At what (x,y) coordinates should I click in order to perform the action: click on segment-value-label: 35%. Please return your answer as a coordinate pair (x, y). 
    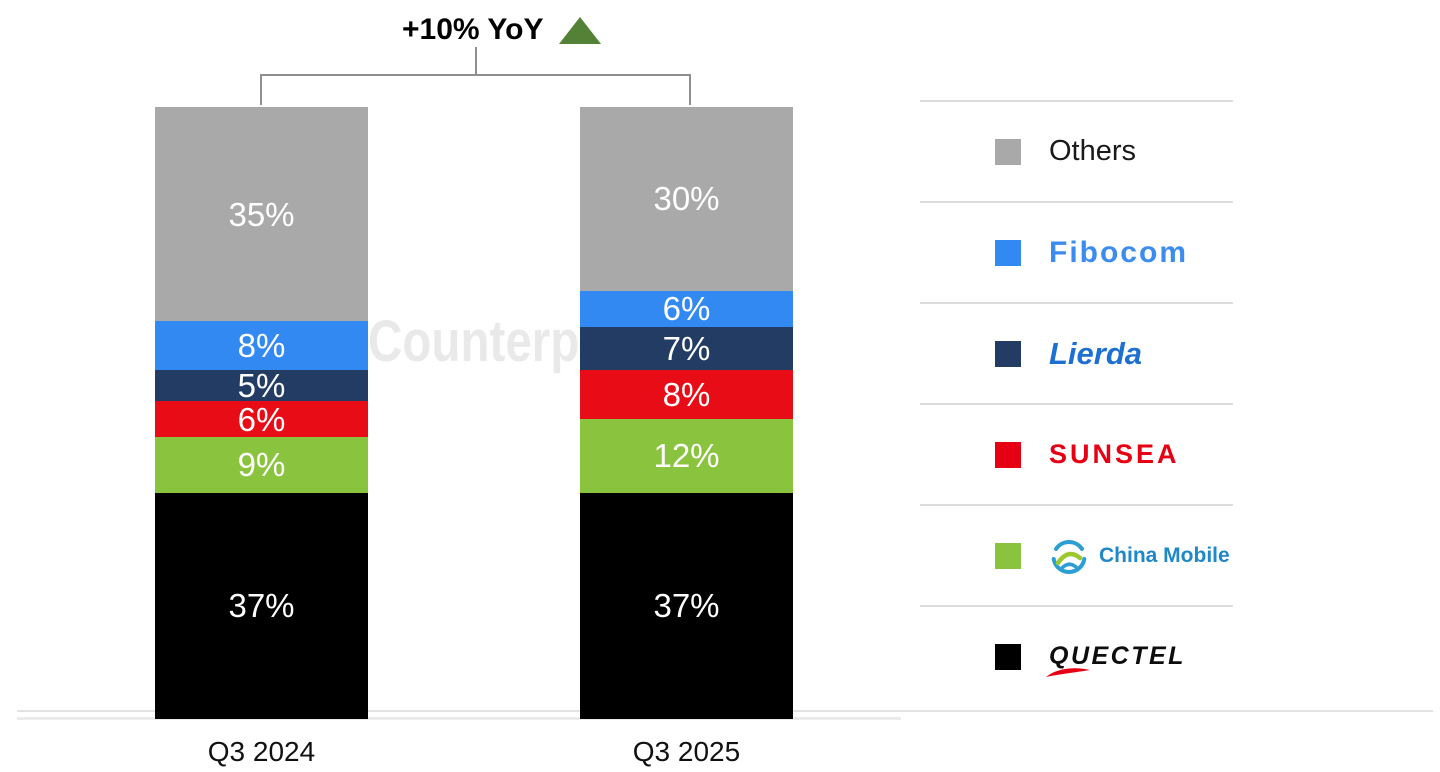
    Looking at the image, I should click on (261, 214).